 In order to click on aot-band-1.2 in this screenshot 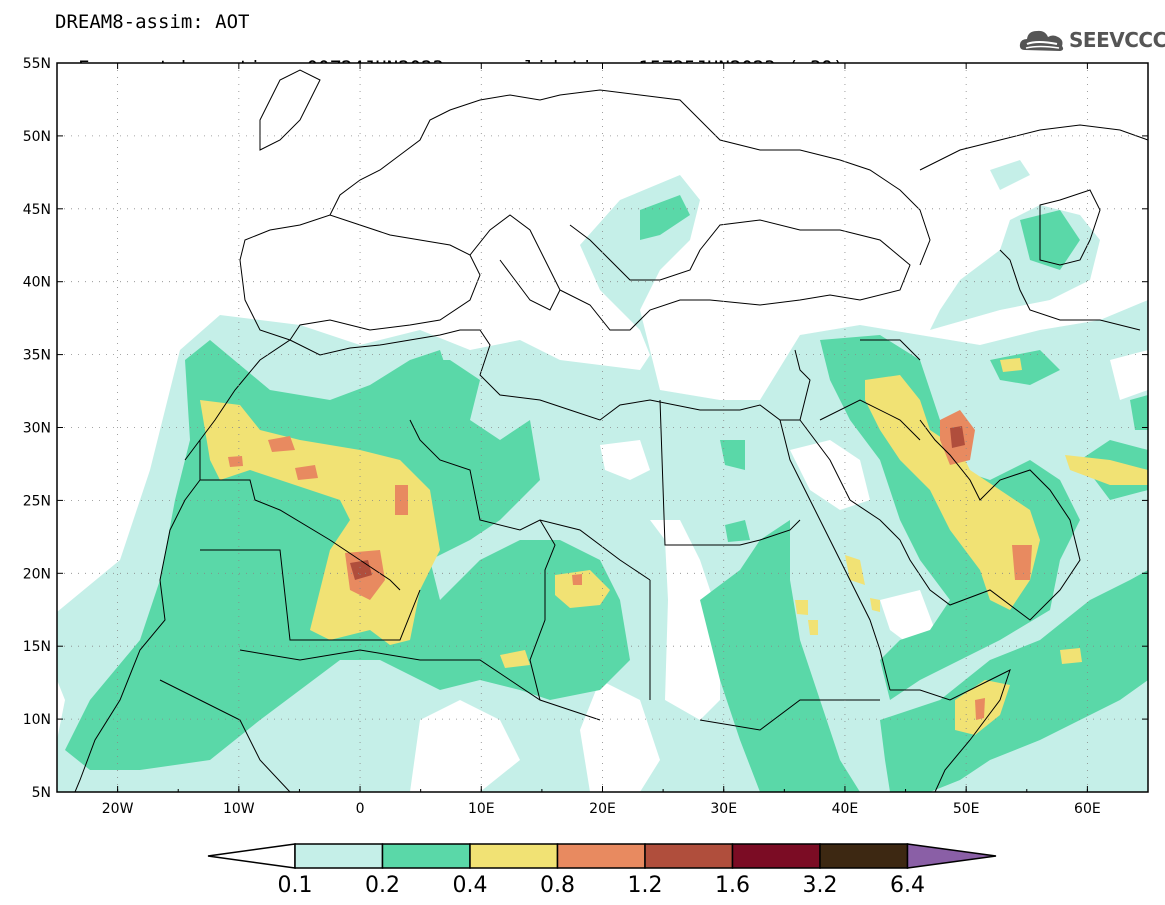, I will do `click(657, 503)`.